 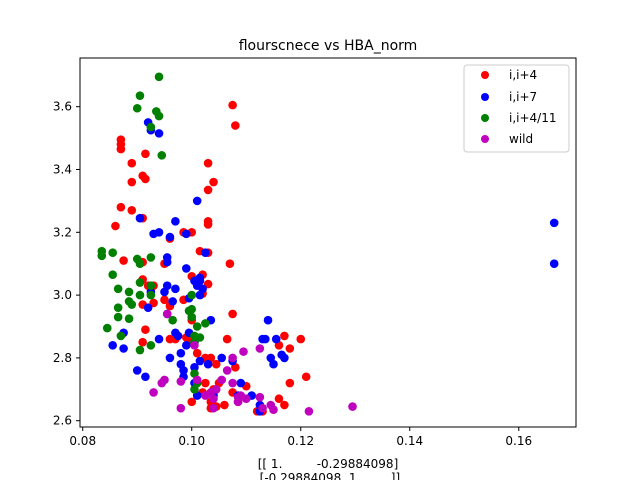 I want to click on legend-label-i-i7: i,i+7, so click(x=523, y=97).